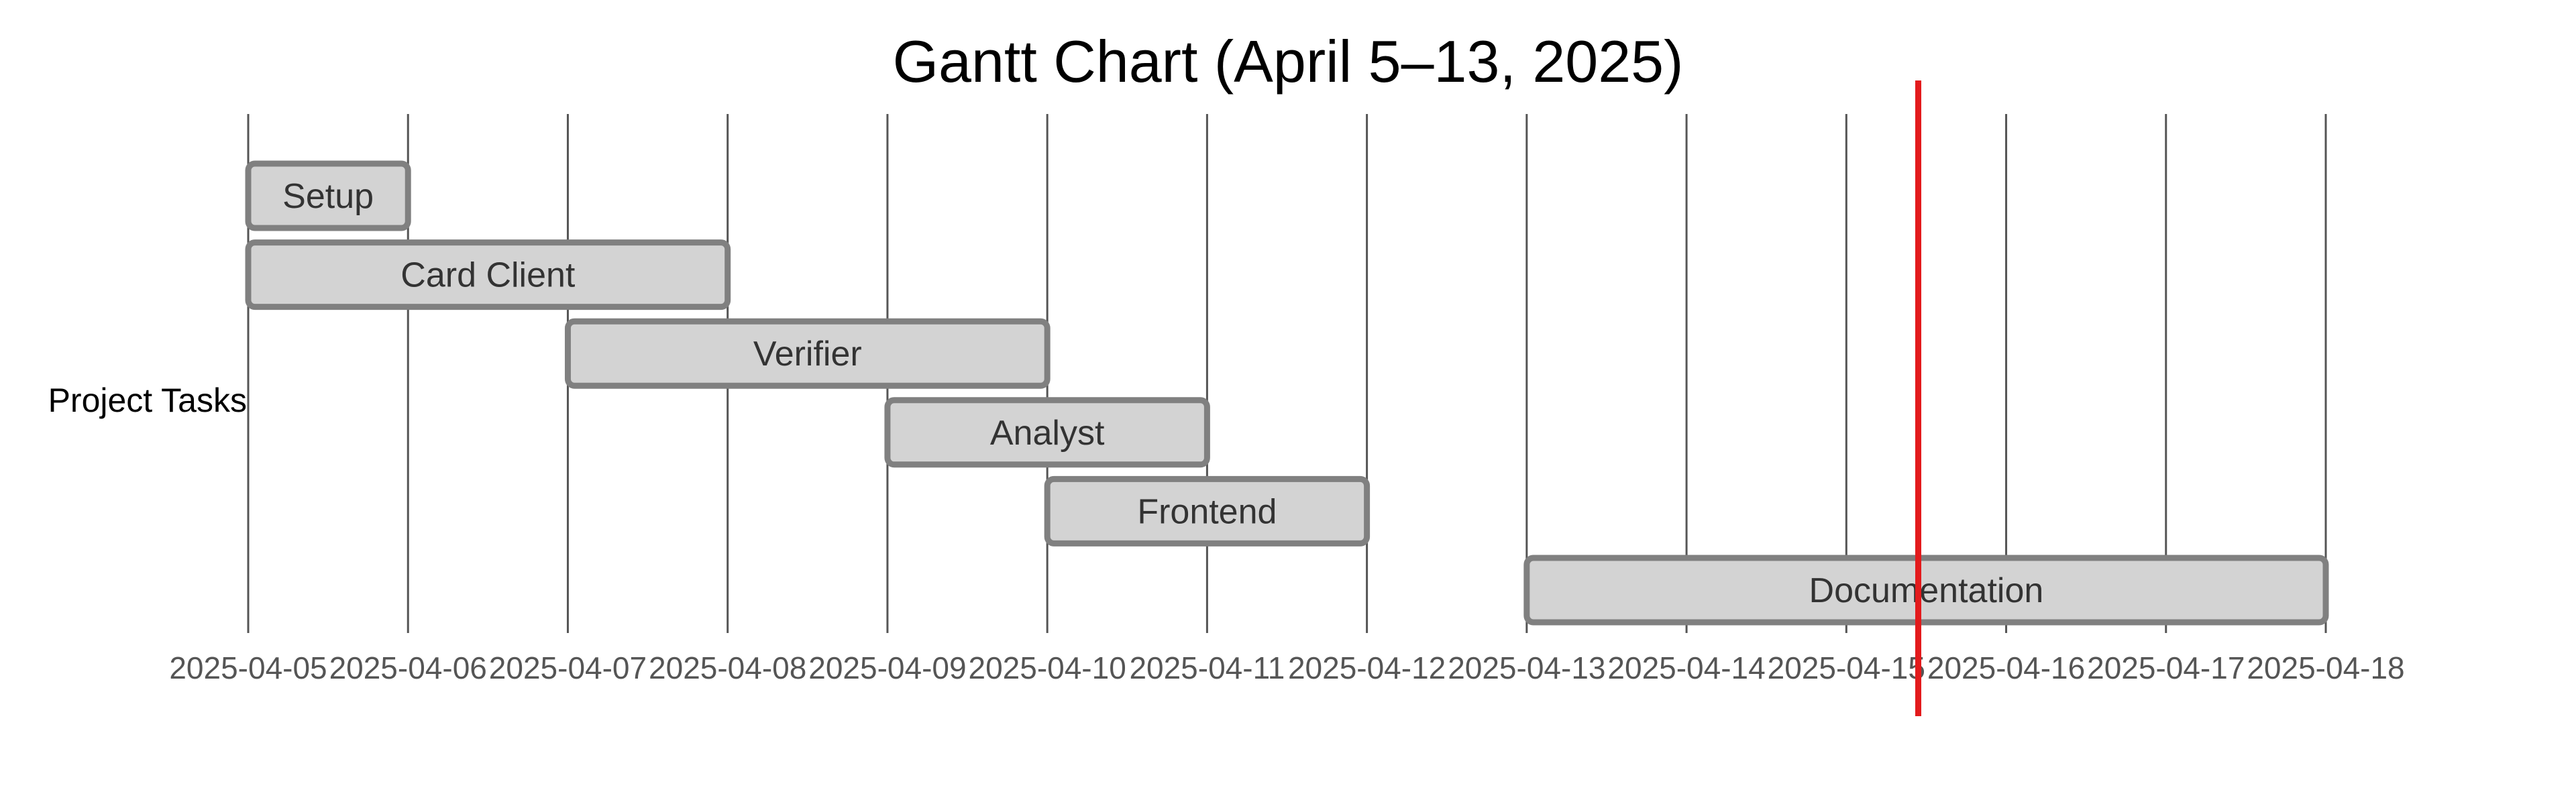 This screenshot has height=802, width=2576. I want to click on x-tick-label: 2025-04-05, so click(248, 667).